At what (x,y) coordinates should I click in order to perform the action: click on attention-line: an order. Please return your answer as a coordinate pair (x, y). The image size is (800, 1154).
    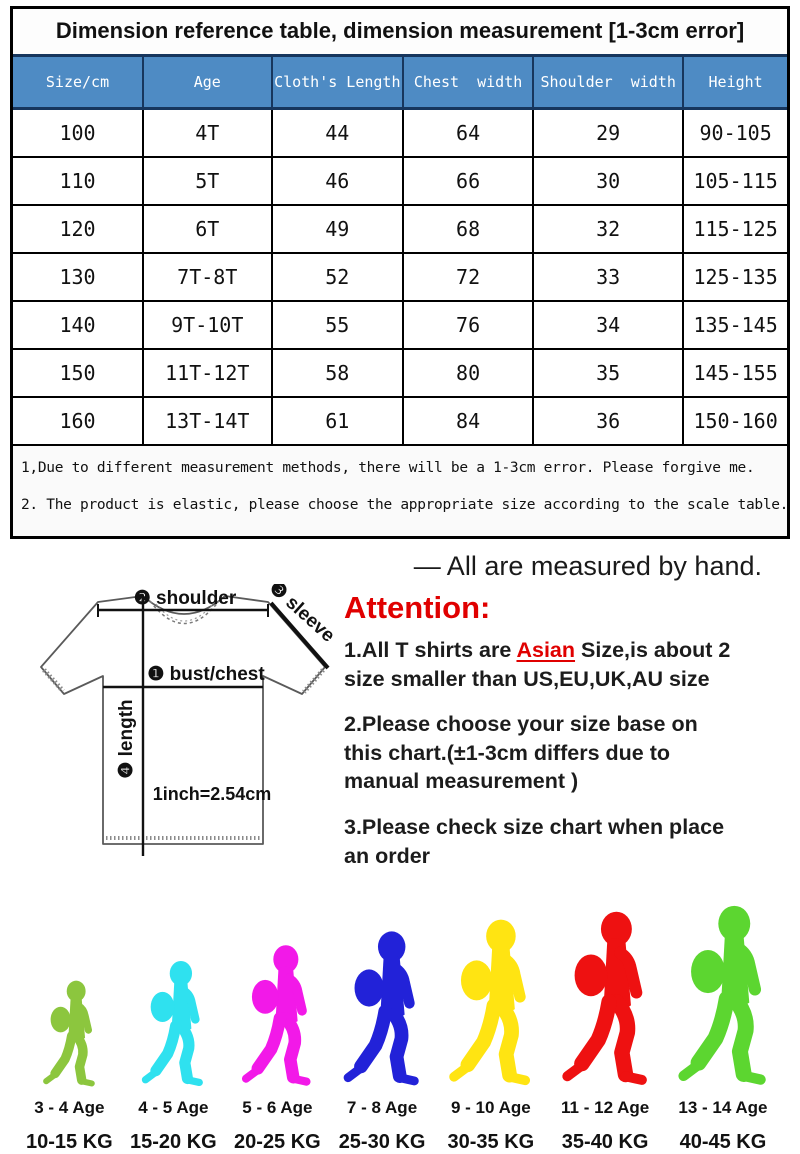
    Looking at the image, I should click on (387, 855).